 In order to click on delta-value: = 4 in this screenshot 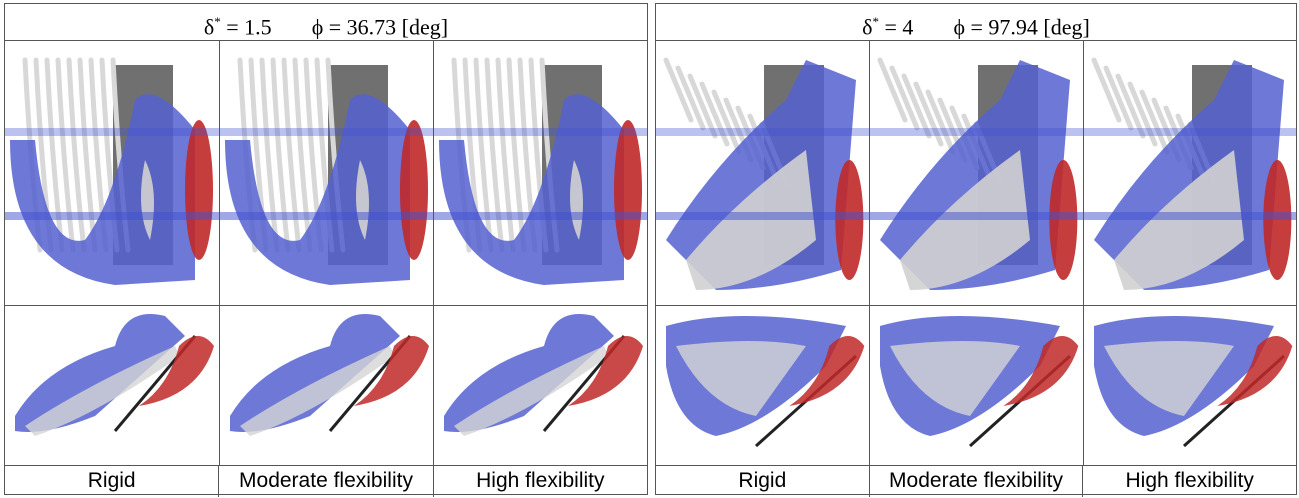, I will do `click(899, 27)`.